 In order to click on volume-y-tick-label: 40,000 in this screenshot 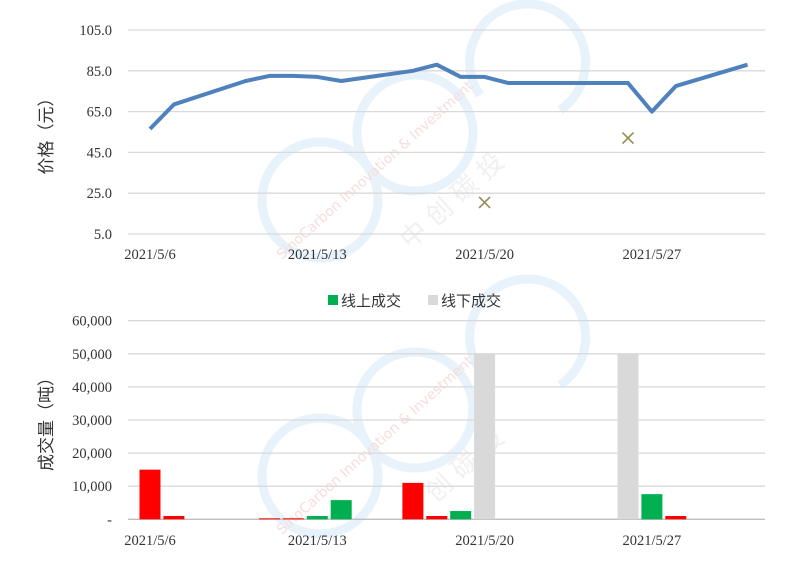, I will do `click(92, 388)`.